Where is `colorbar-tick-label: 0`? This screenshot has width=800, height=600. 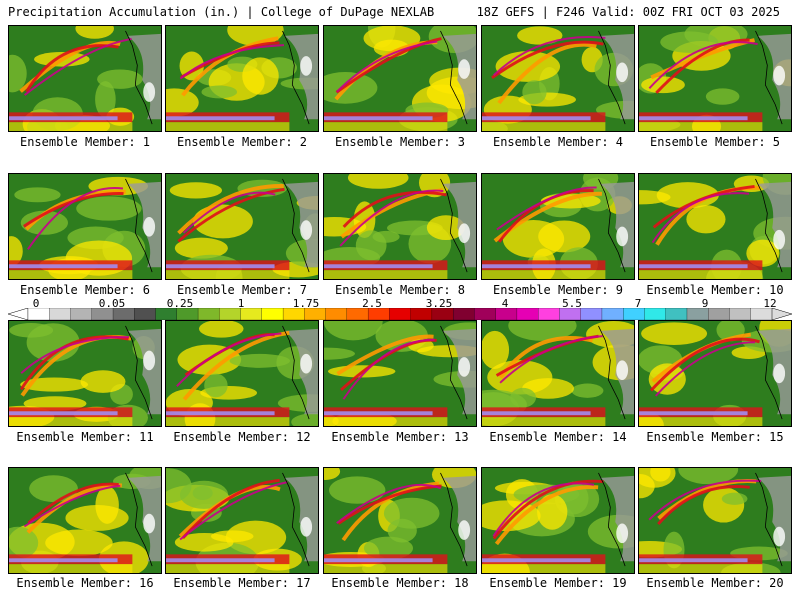
colorbar-tick-label: 0 is located at coordinates (36, 303).